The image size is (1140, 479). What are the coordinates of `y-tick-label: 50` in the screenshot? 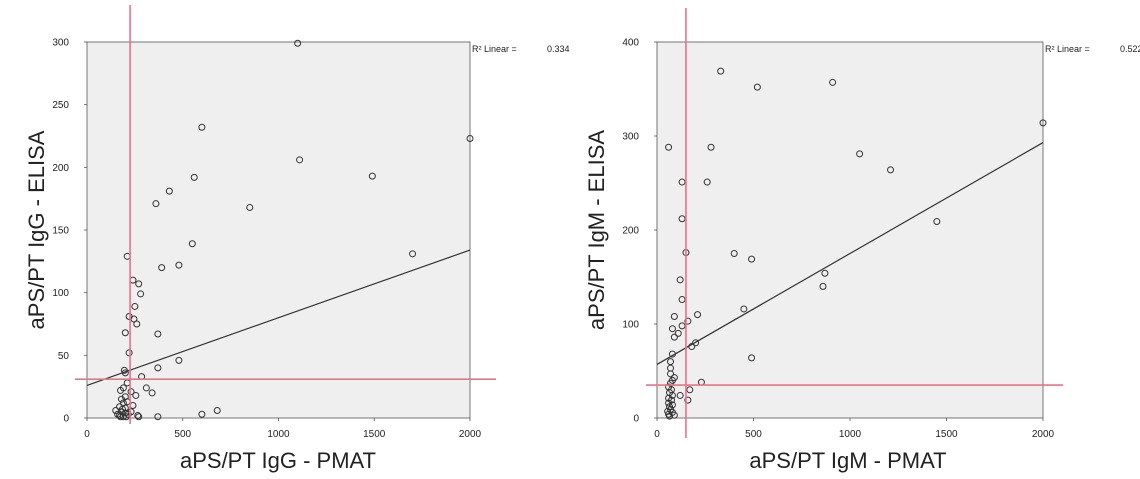 It's located at (64, 356).